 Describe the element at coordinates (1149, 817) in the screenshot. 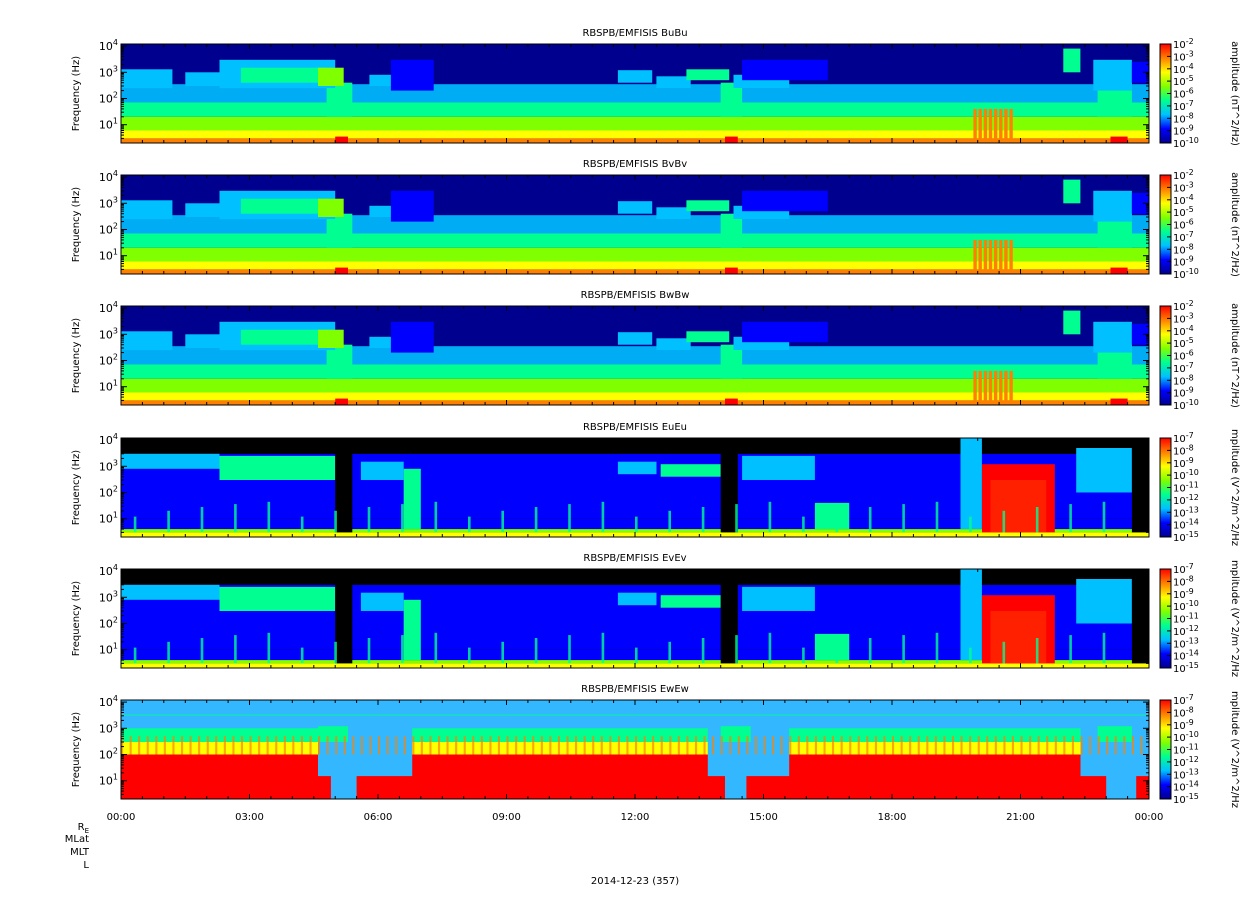

I see `x-tick-label: 00:00` at that location.